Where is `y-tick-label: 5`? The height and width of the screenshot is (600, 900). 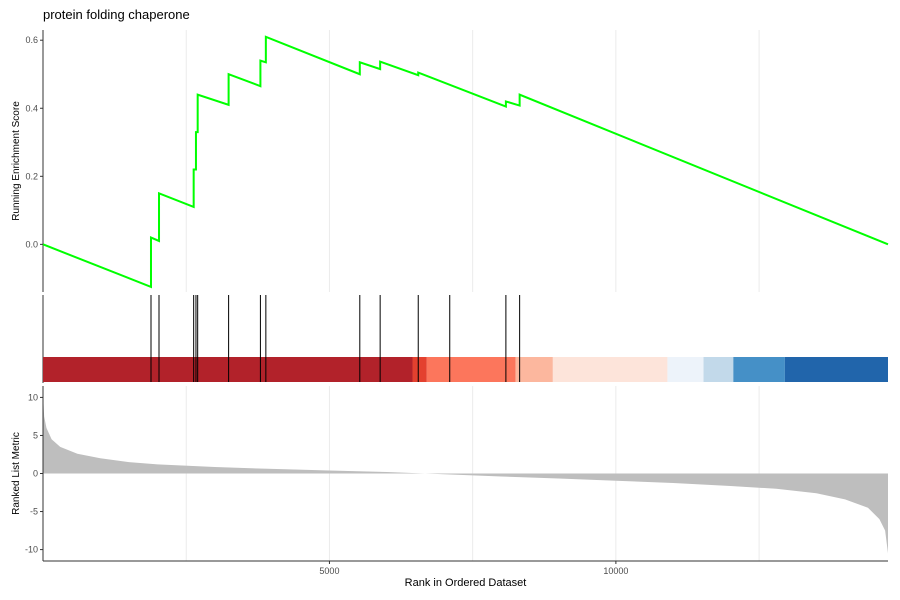 y-tick-label: 5 is located at coordinates (35, 435).